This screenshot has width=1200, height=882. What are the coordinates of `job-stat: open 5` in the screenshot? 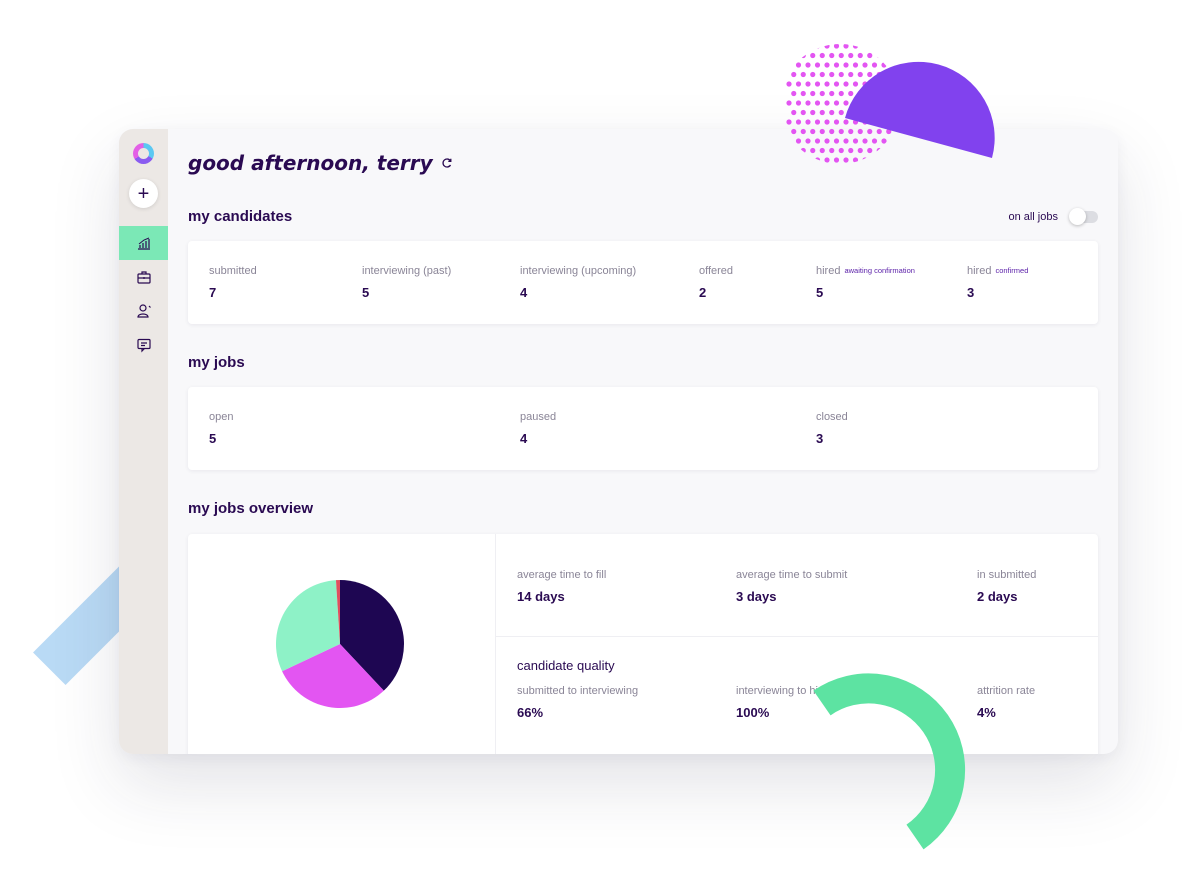 It's located at (221, 428).